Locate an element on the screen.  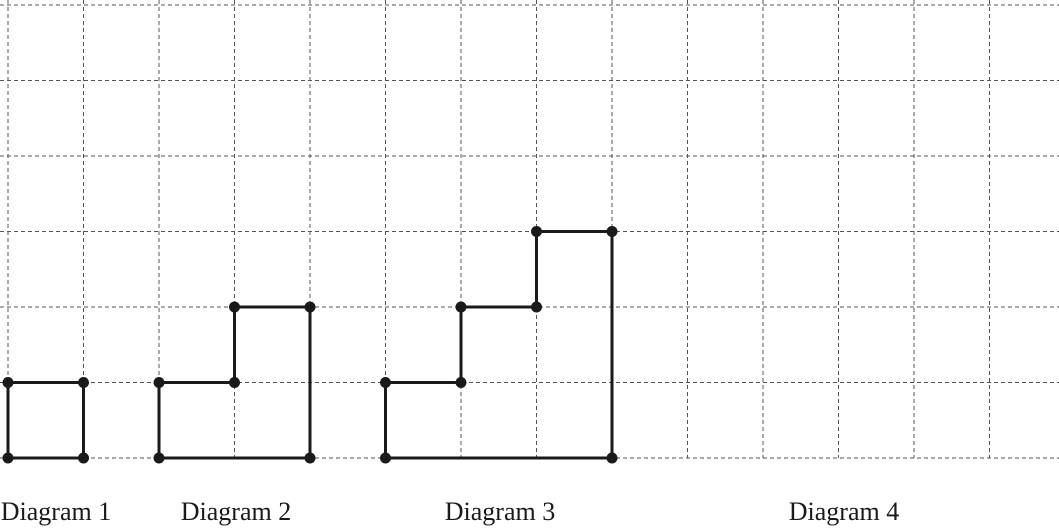
diagram-4-label: Diagram 4 is located at coordinates (844, 511).